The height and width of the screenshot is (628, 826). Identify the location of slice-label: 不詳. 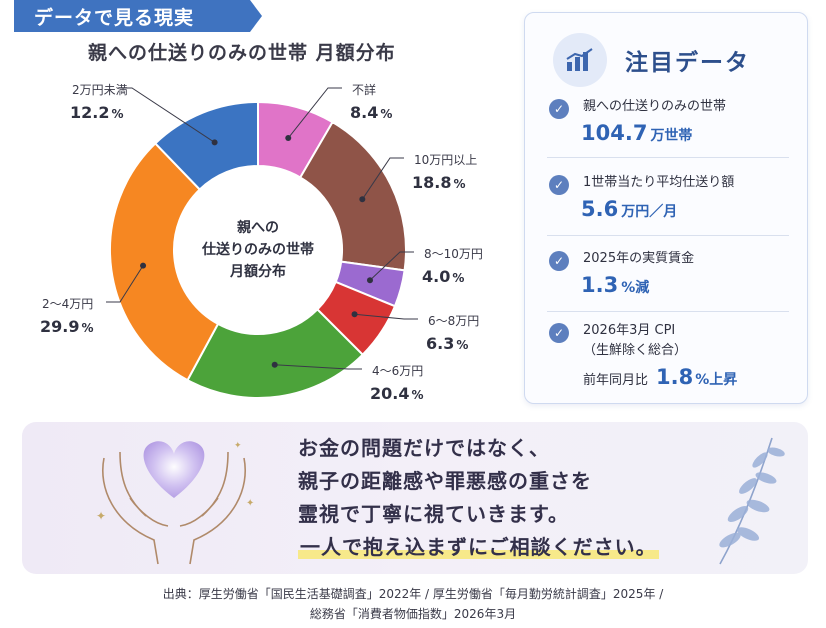
(364, 89).